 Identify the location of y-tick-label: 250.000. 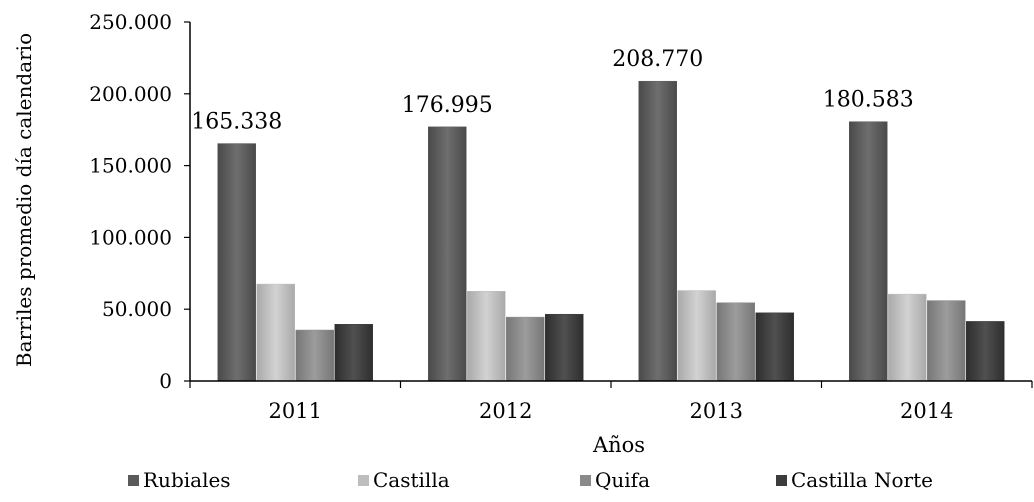
(130, 22).